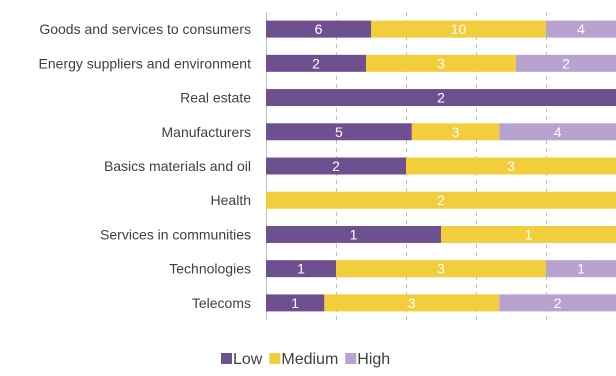 This screenshot has height=376, width=616. Describe the element at coordinates (177, 166) in the screenshot. I see `category-label: Basics materials and oil` at that location.